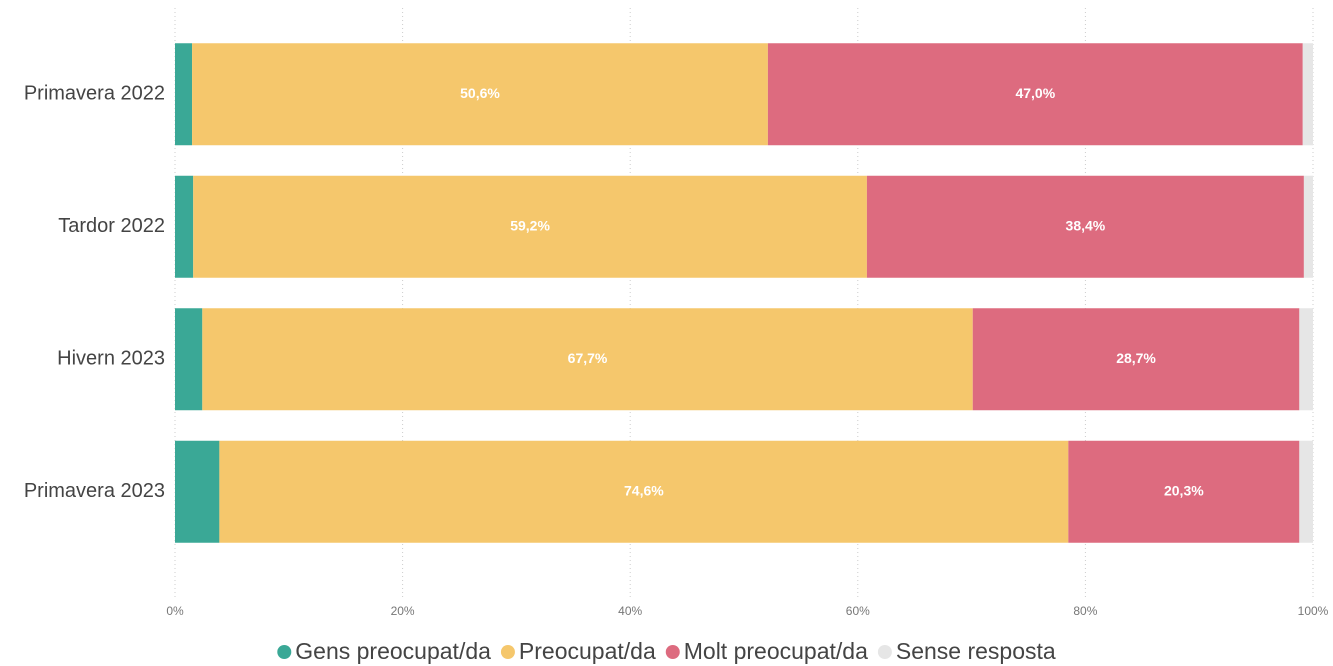 The height and width of the screenshot is (666, 1333). I want to click on legend-label: Molt preocupat/da, so click(776, 651).